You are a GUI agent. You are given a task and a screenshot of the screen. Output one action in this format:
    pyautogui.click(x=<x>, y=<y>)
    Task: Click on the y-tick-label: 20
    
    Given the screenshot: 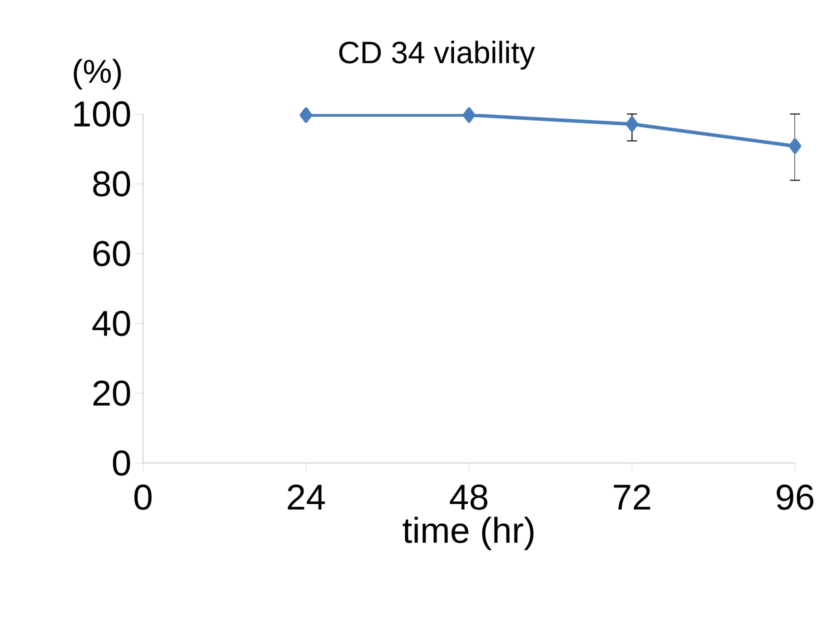 What is the action you would take?
    pyautogui.click(x=111, y=393)
    